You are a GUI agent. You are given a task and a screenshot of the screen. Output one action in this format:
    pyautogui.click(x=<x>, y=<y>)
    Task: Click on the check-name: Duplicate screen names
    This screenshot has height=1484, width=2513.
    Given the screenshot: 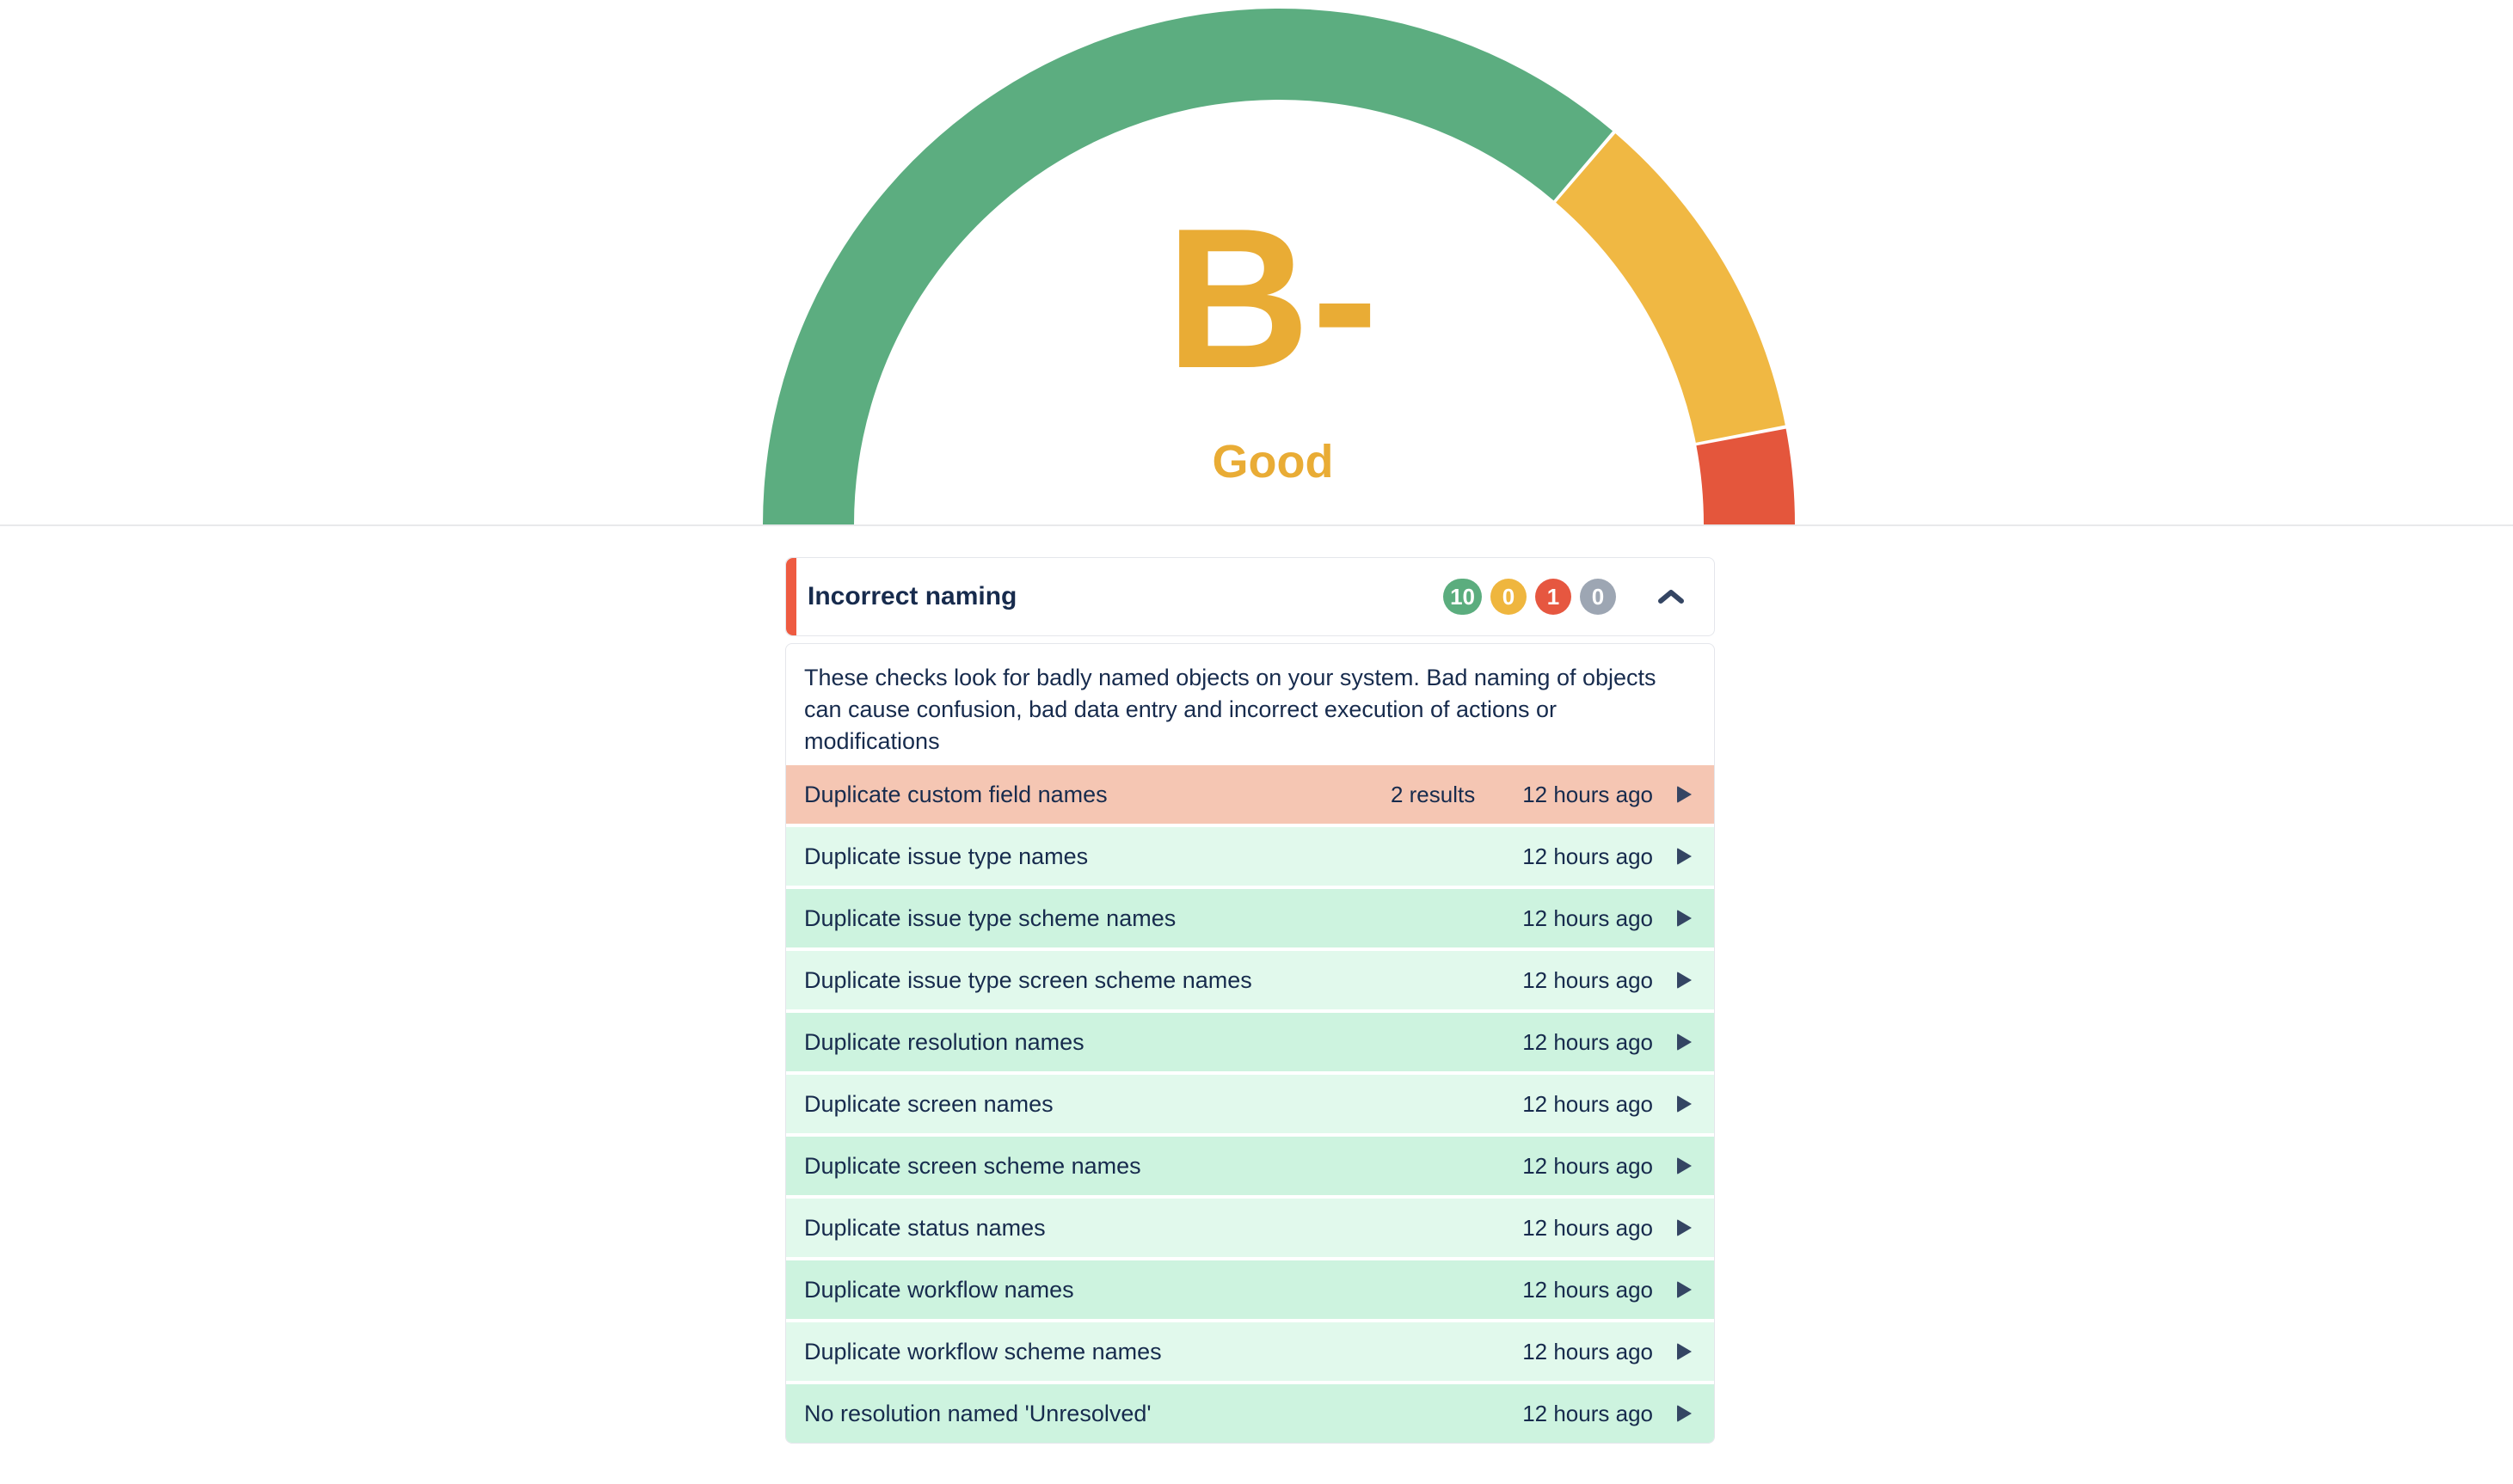 What is the action you would take?
    pyautogui.click(x=929, y=1103)
    